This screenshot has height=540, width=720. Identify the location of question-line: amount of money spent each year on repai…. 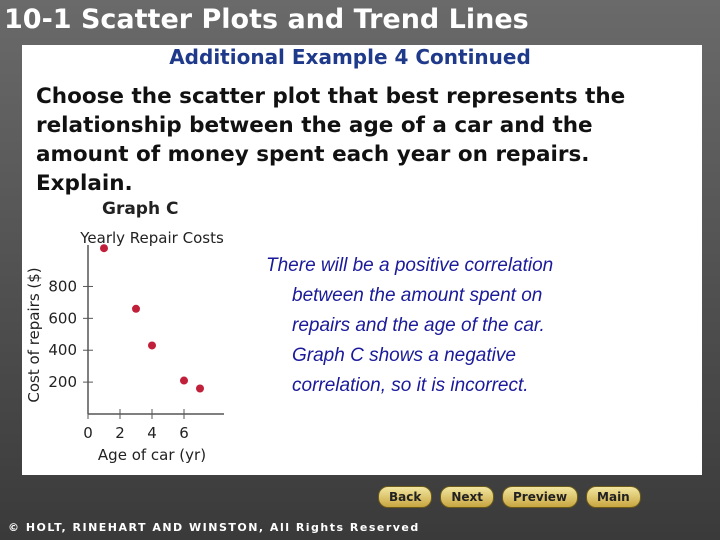
(313, 154).